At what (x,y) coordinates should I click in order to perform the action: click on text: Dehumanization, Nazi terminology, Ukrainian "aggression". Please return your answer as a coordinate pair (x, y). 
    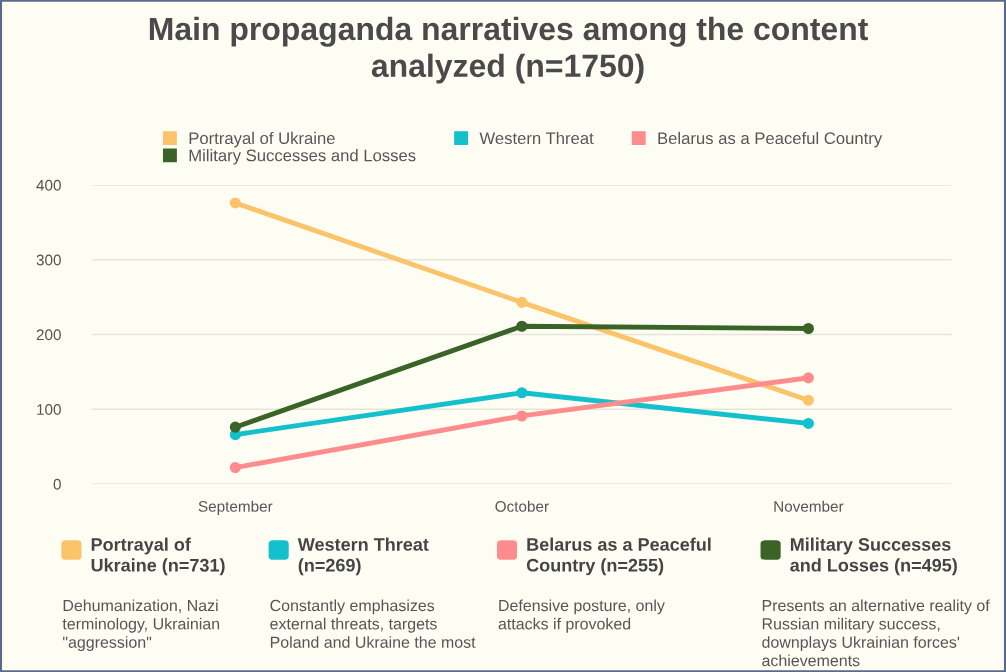
    Looking at the image, I should click on (141, 625).